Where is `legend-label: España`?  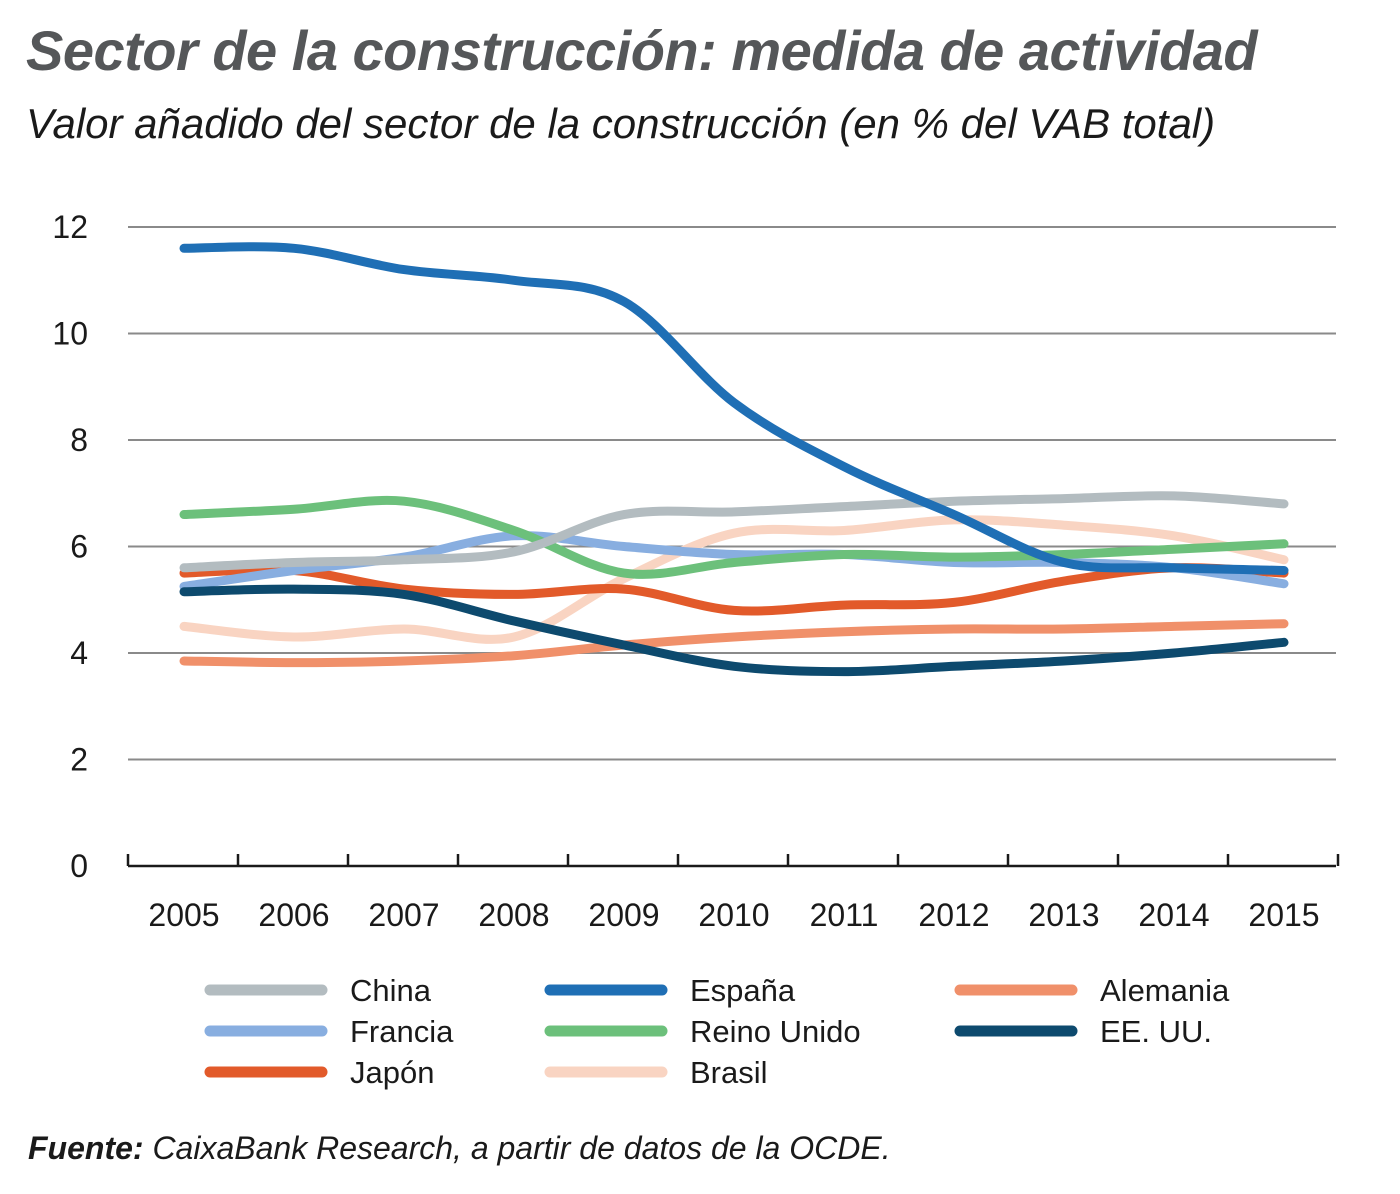
legend-label: España is located at coordinates (743, 990).